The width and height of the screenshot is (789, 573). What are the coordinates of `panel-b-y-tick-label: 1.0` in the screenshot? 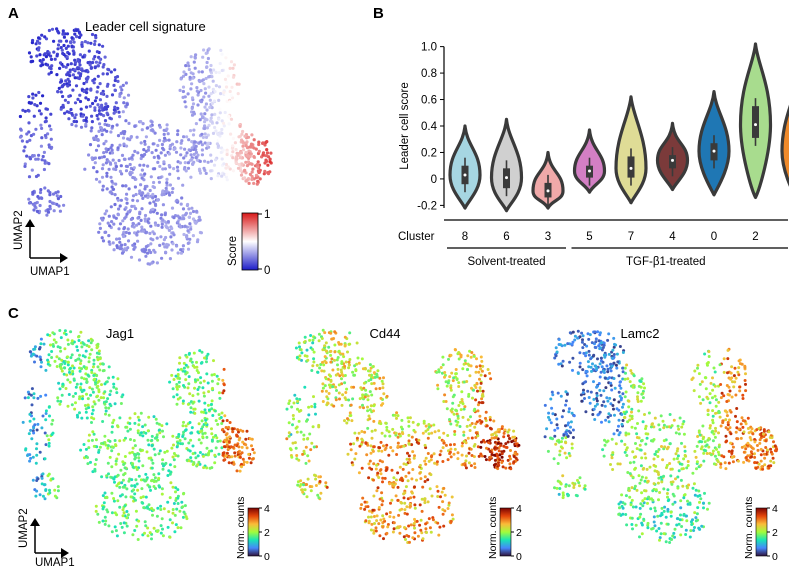 It's located at (429, 48).